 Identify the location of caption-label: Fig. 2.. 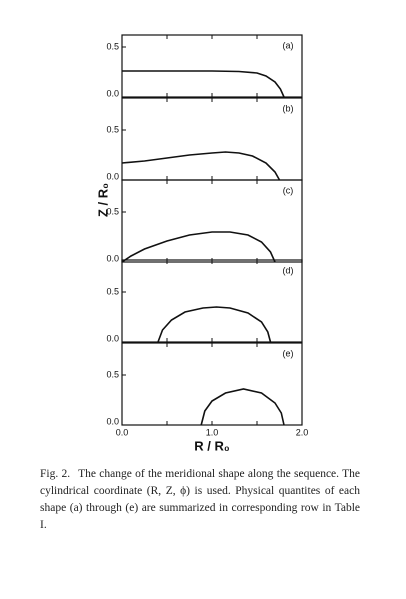
(55, 474).